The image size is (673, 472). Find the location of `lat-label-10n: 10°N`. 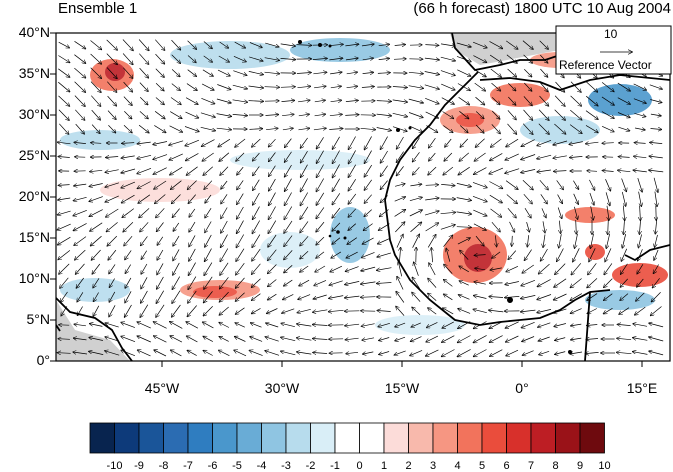

lat-label-10n: 10°N is located at coordinates (26, 278).